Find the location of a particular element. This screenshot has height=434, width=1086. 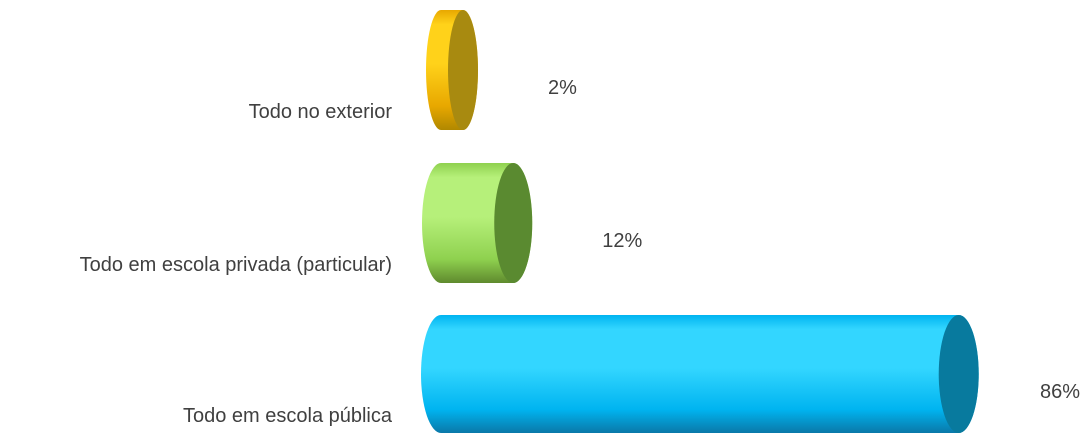

value-label: 2% is located at coordinates (562, 88).